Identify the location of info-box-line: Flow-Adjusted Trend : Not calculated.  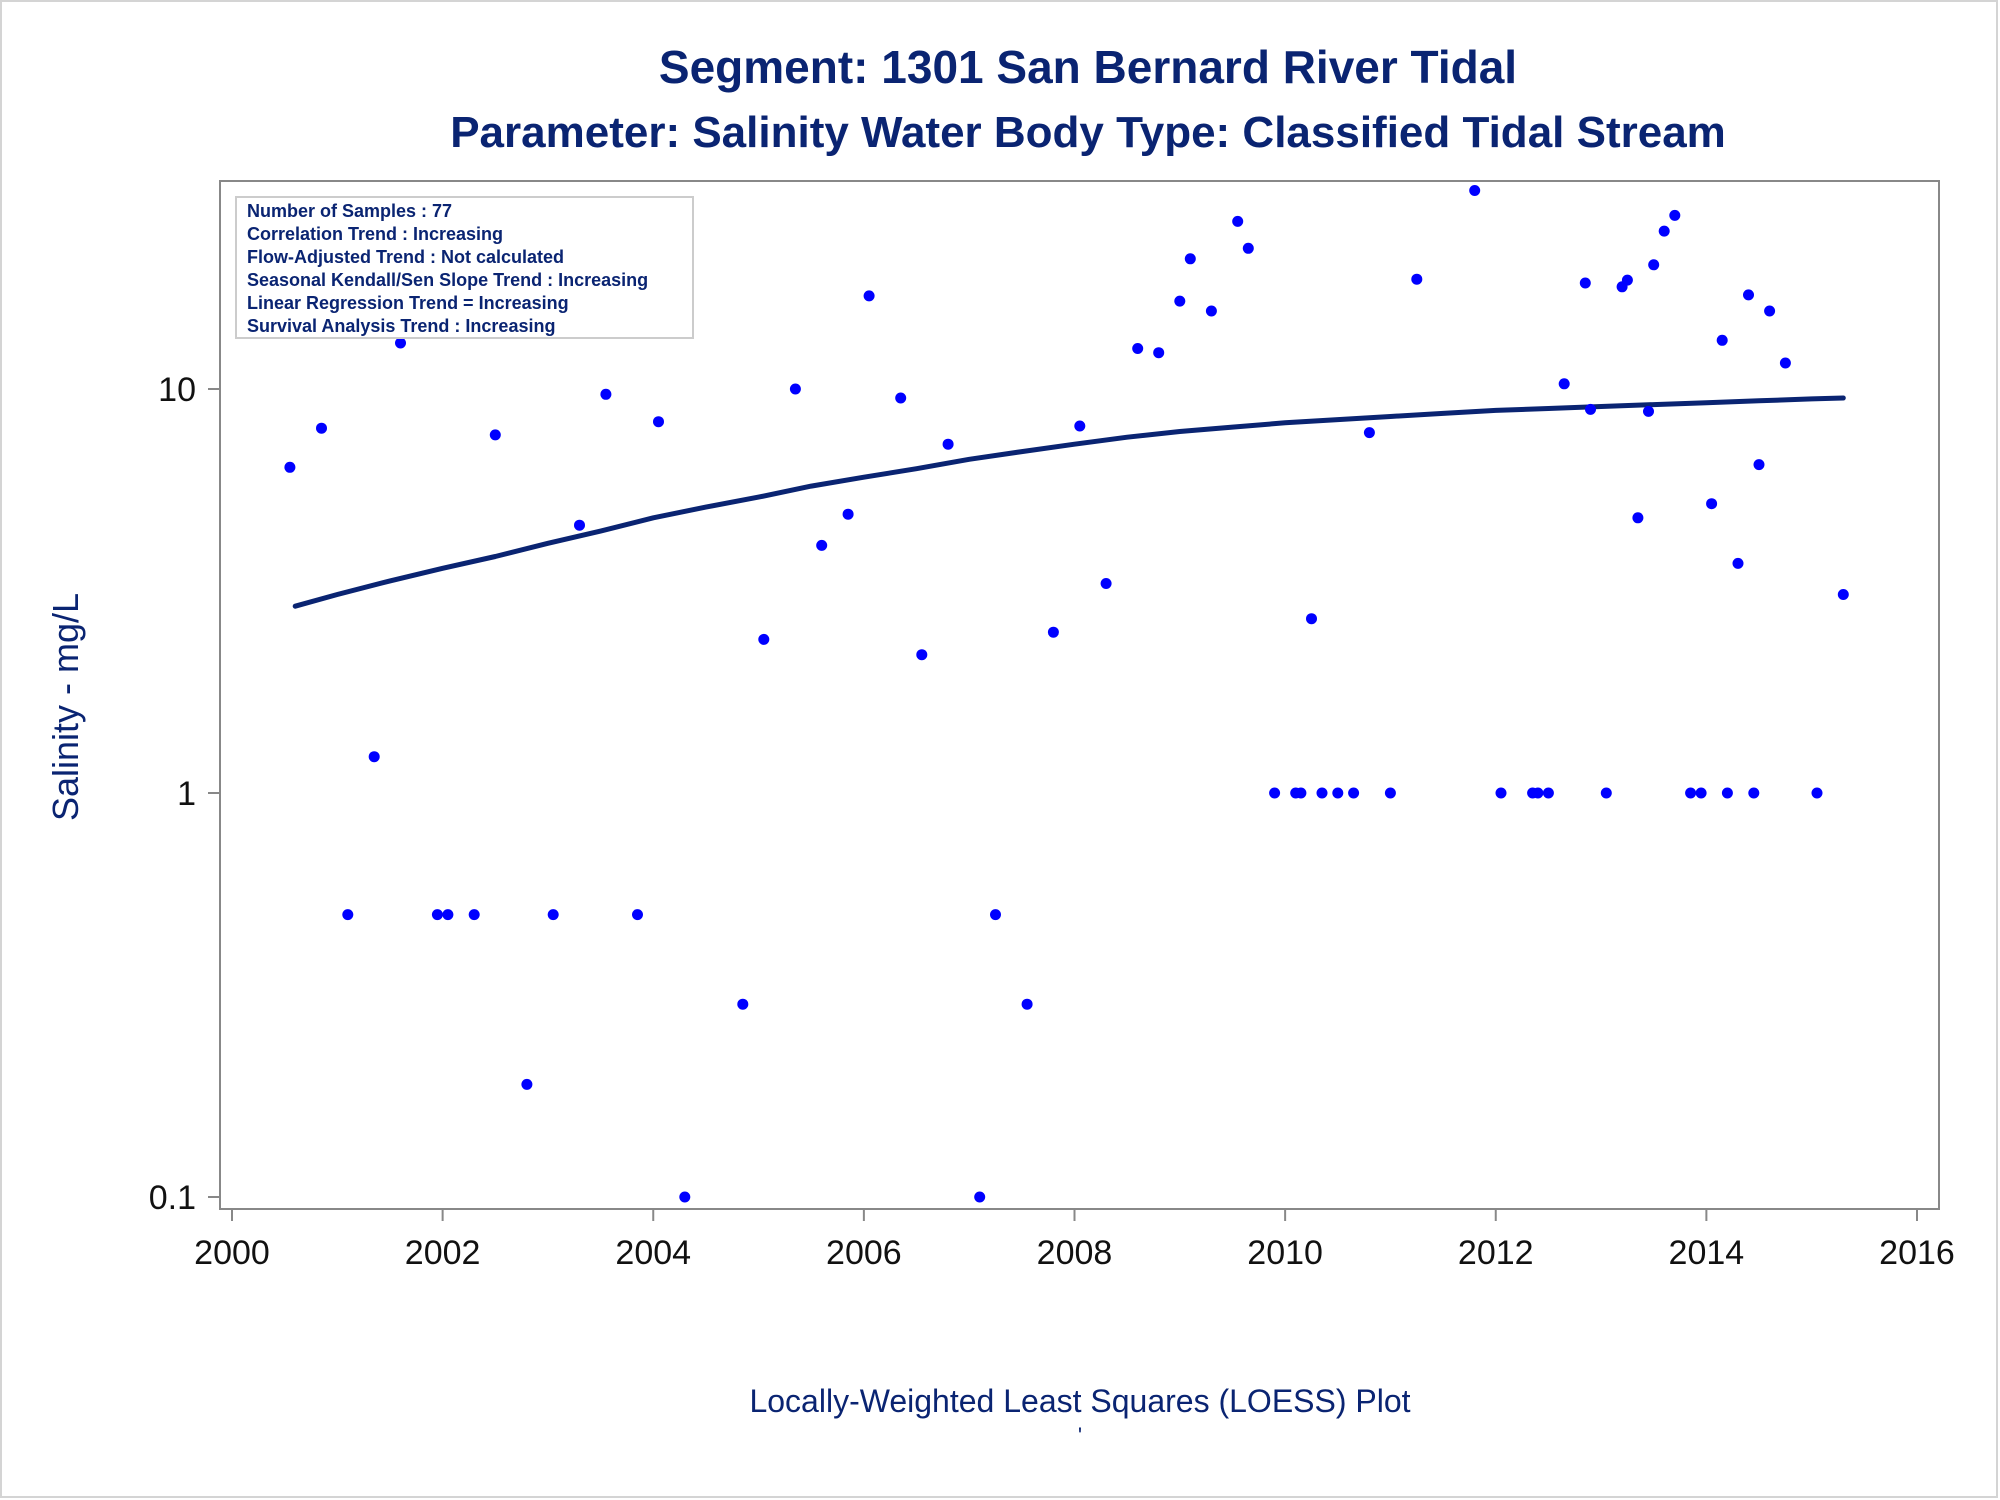
(405, 257).